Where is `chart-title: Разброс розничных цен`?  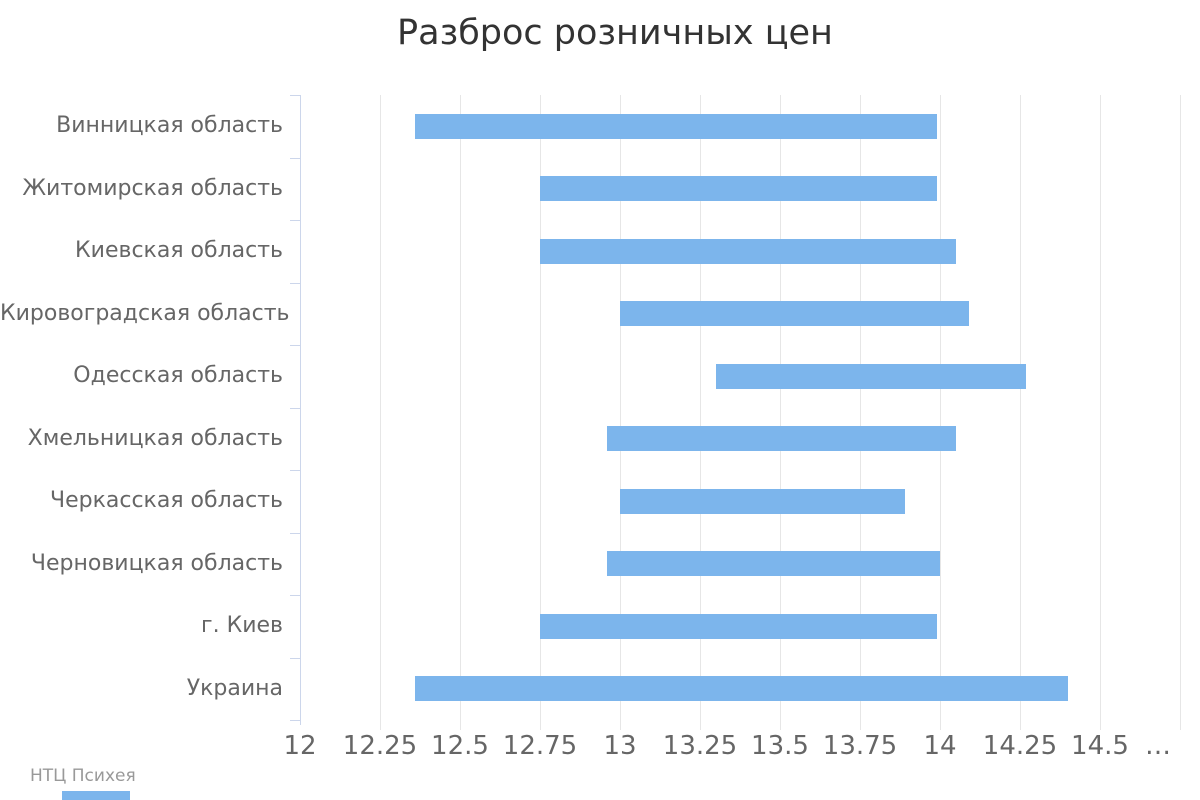 chart-title: Разброс розничных цен is located at coordinates (615, 33).